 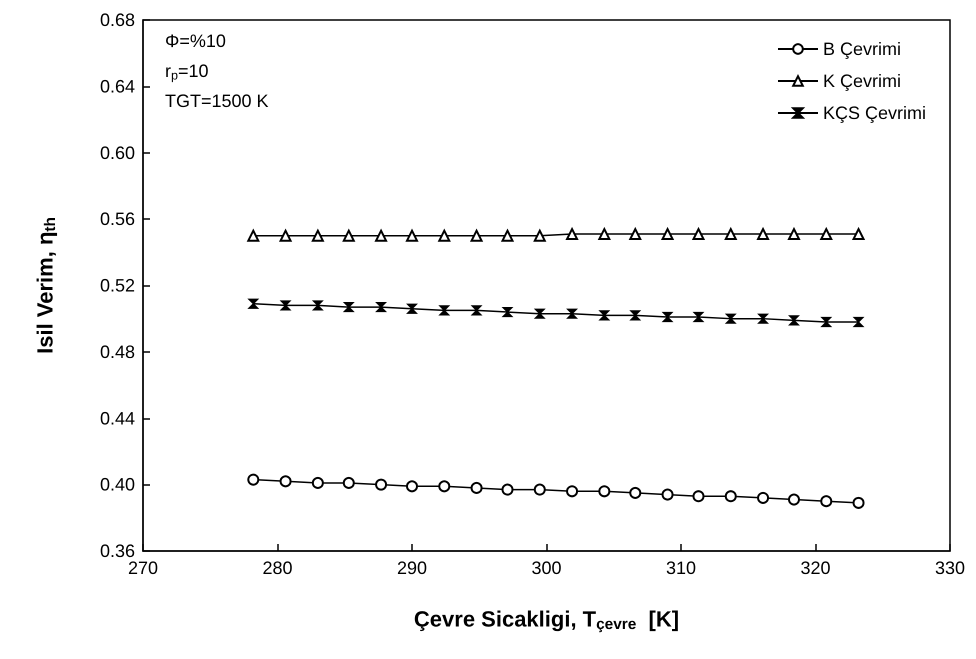 I want to click on legend-label: B Çevrimi, so click(x=862, y=49).